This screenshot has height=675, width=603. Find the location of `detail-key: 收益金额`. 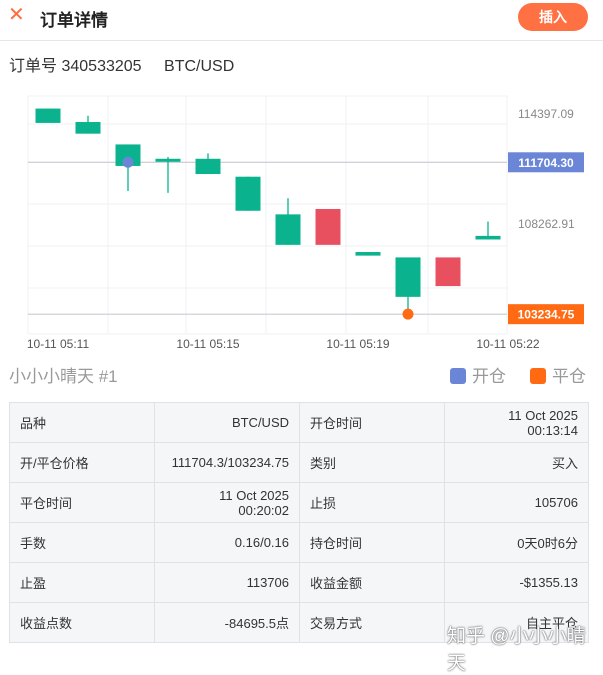

detail-key: 收益金额 is located at coordinates (372, 582).